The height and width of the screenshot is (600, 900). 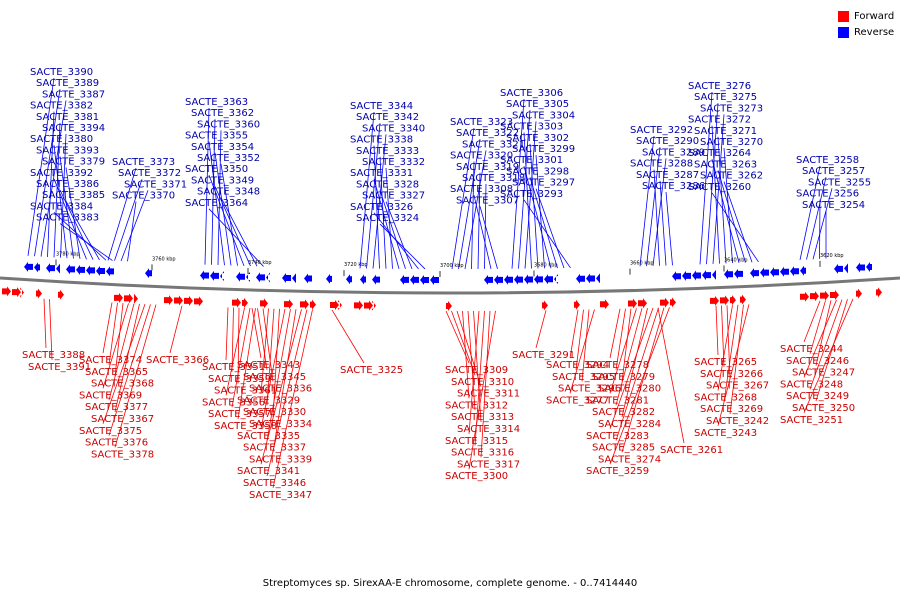 I want to click on forward-gene-label: SACTE_3335, so click(x=268, y=436).